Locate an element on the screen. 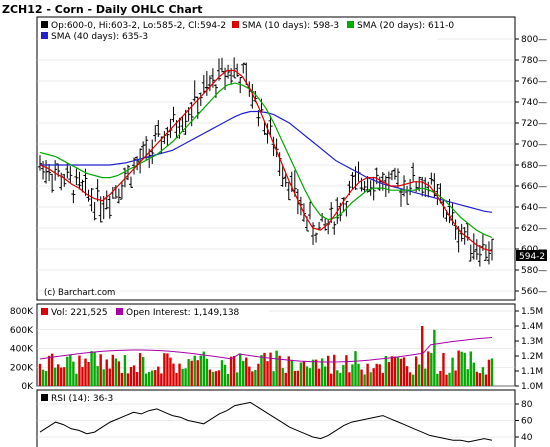  price-tick-label: 740— is located at coordinates (534, 103).